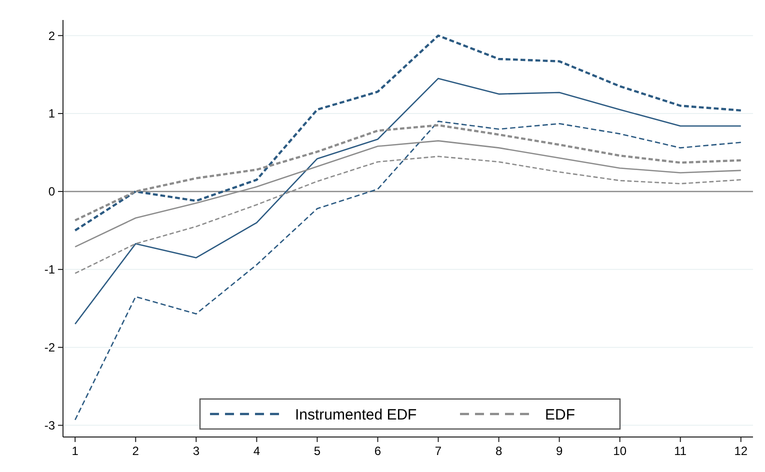 The image size is (765, 472). I want to click on x-tick-label: 8, so click(498, 451).